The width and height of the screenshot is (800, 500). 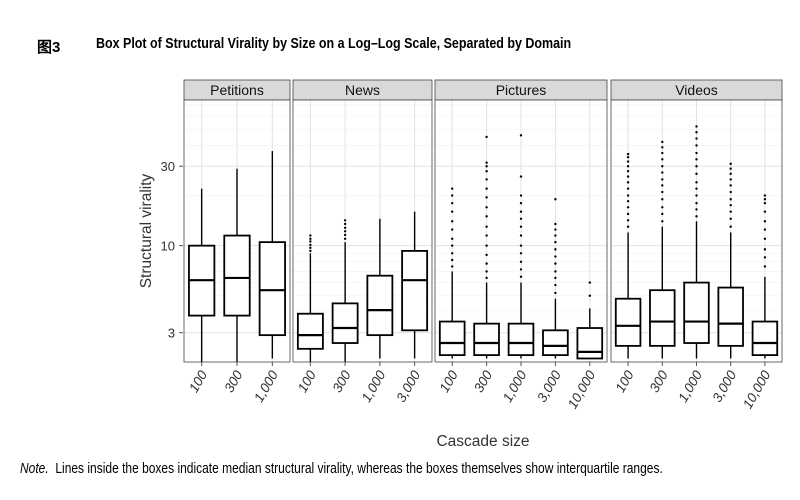 I want to click on note-lead: Note., so click(x=34, y=468).